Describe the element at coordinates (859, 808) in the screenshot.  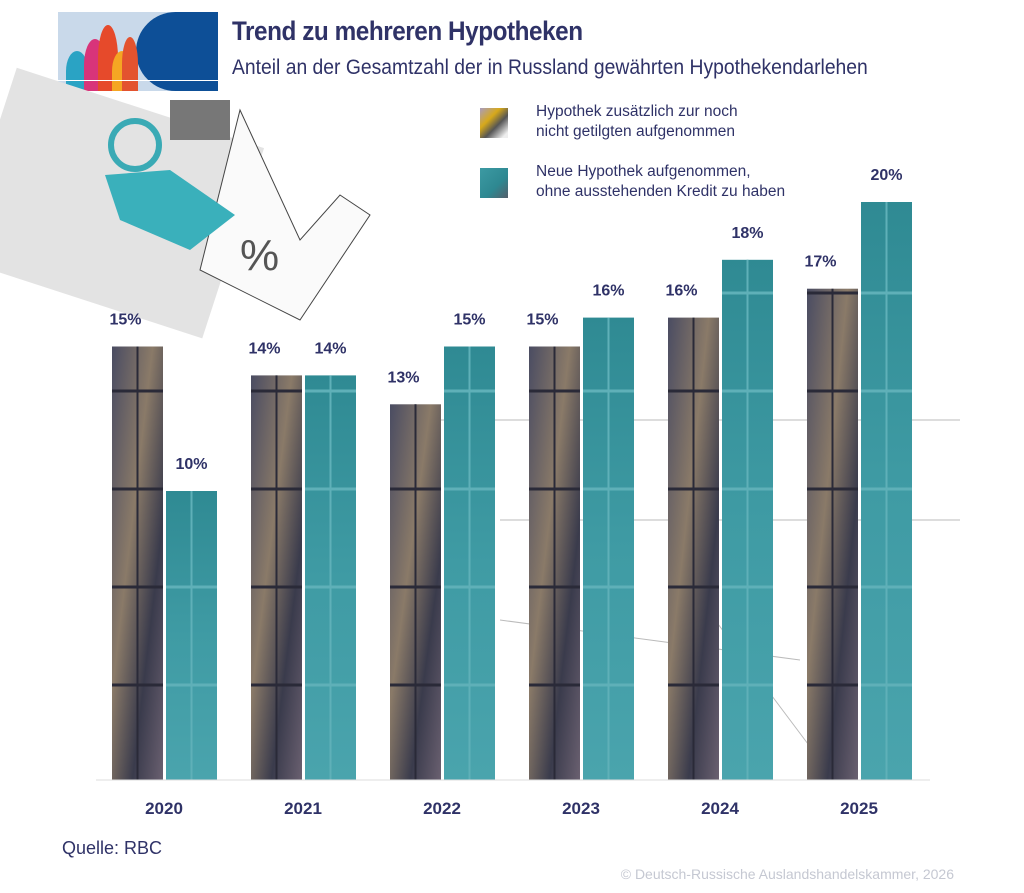
I see `x-tick-label: 2025` at that location.